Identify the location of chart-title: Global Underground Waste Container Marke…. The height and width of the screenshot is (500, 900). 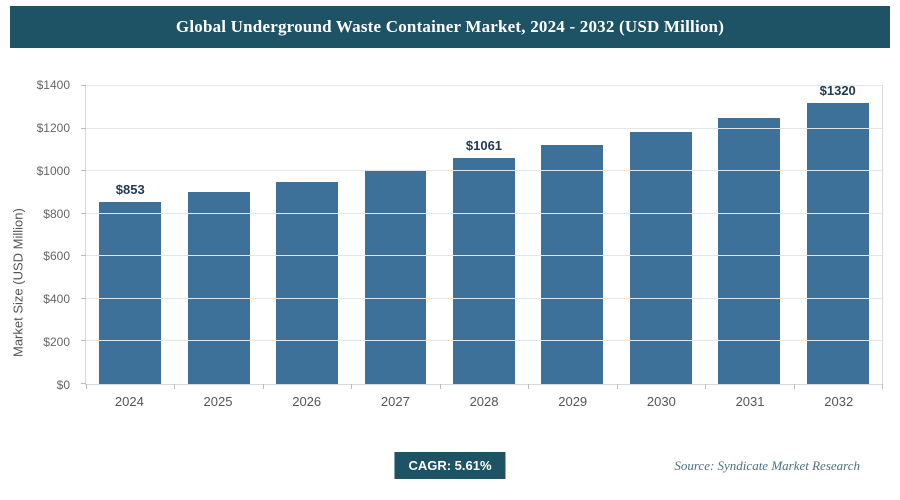
(450, 26).